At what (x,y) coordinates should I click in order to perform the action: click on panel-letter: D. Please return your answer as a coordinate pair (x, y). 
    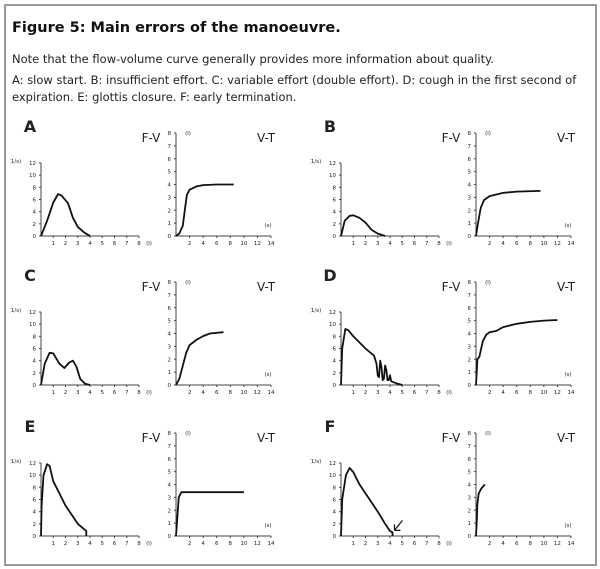
    Looking at the image, I should click on (329, 275).